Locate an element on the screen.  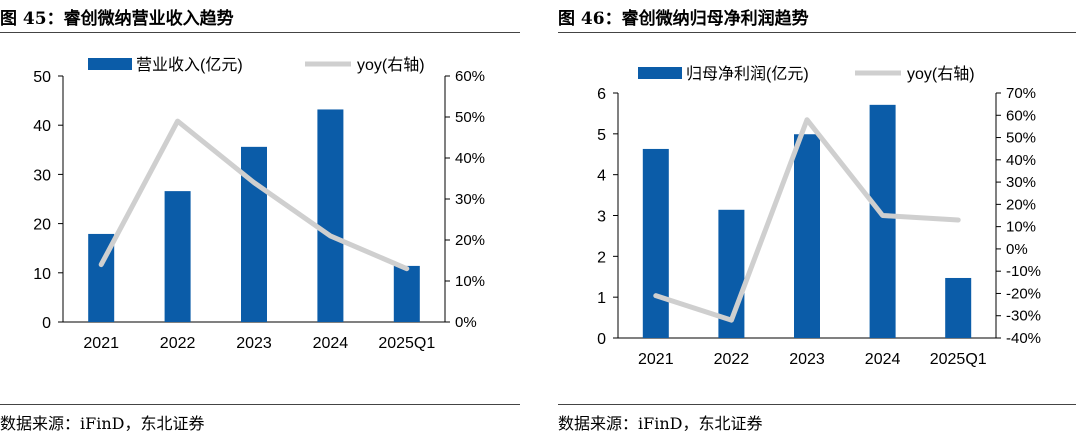
left-tick-label: 1 is located at coordinates (601, 298).